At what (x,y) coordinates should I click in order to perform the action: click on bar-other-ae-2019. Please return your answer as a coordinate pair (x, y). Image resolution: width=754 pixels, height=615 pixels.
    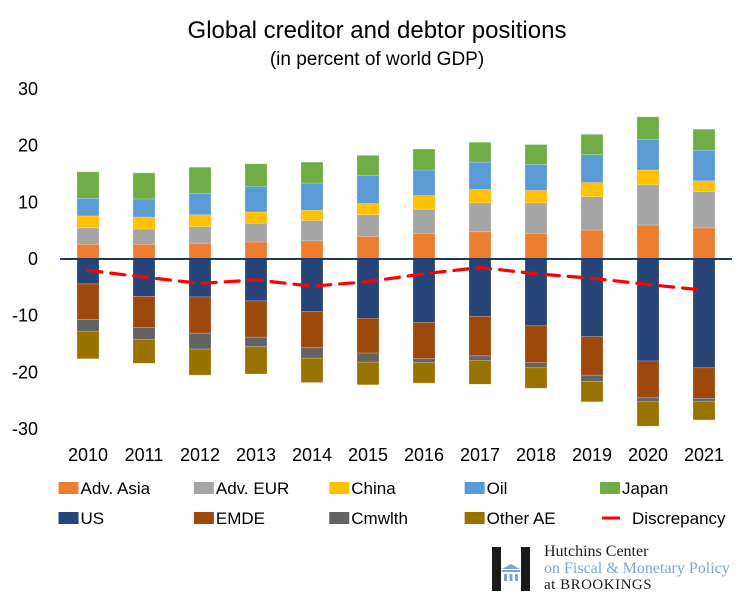
    Looking at the image, I should click on (592, 392).